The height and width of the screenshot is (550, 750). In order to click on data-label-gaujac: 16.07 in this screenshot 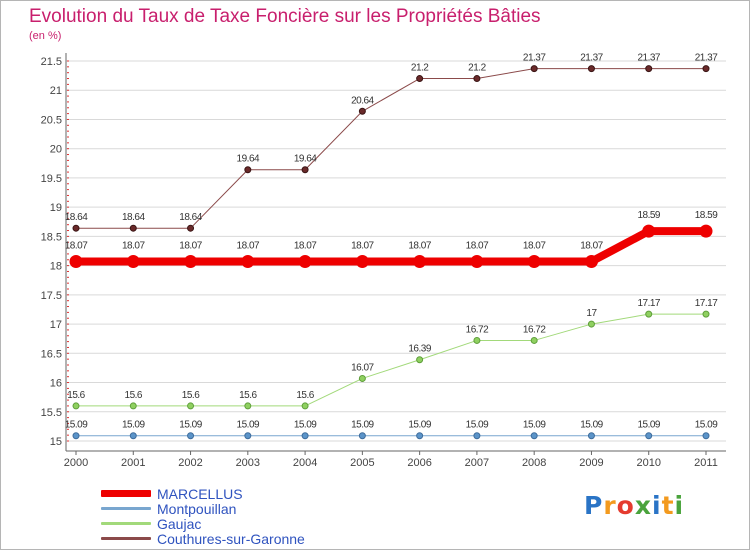, I will do `click(362, 367)`.